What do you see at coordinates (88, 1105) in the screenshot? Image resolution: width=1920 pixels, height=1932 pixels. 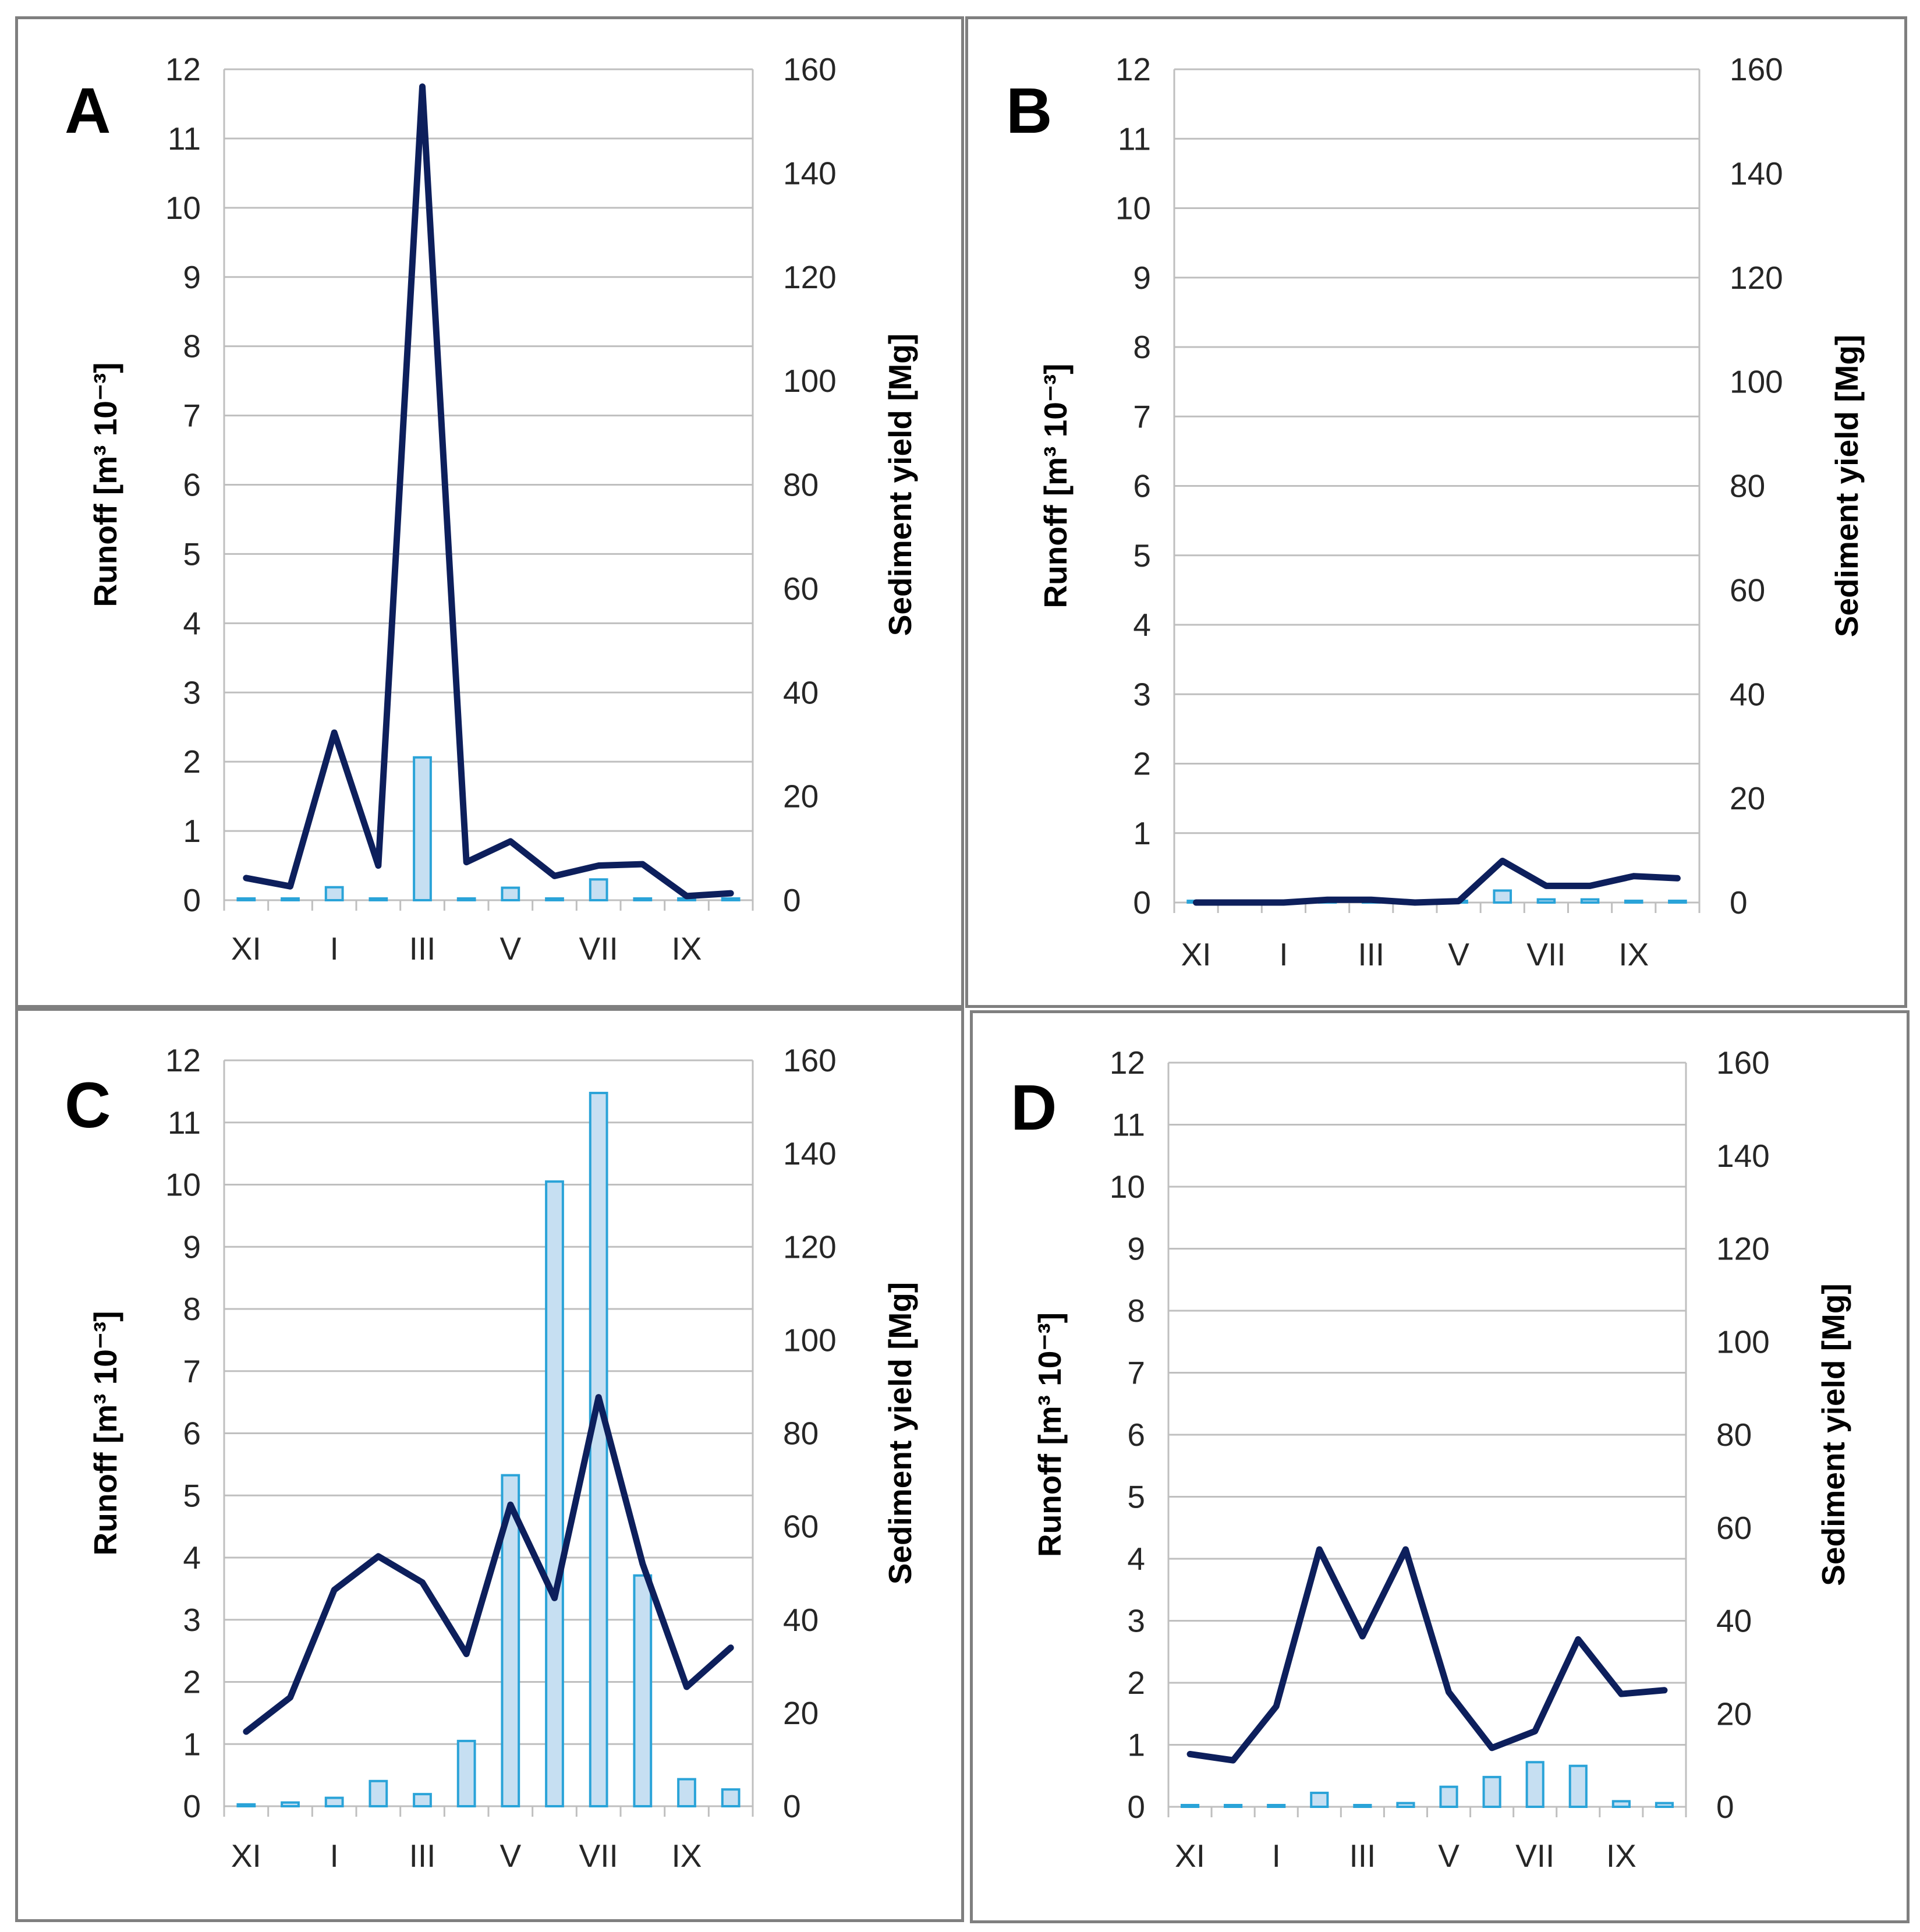 I see `panel-letter: C` at bounding box center [88, 1105].